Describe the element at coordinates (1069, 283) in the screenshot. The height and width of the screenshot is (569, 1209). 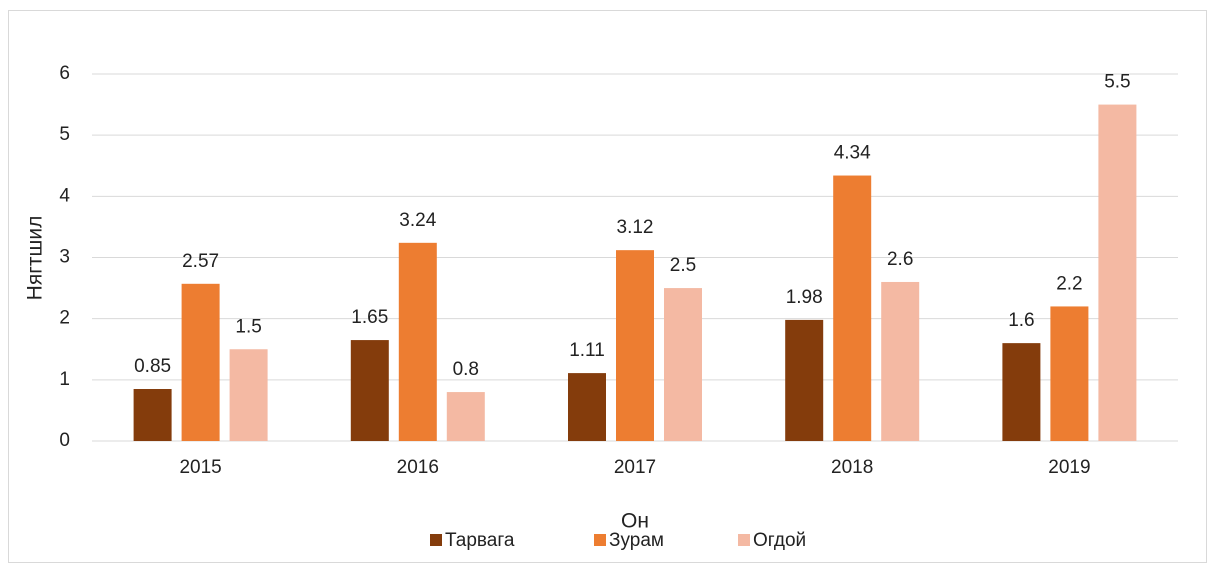
I see `data-label: 2.2` at that location.